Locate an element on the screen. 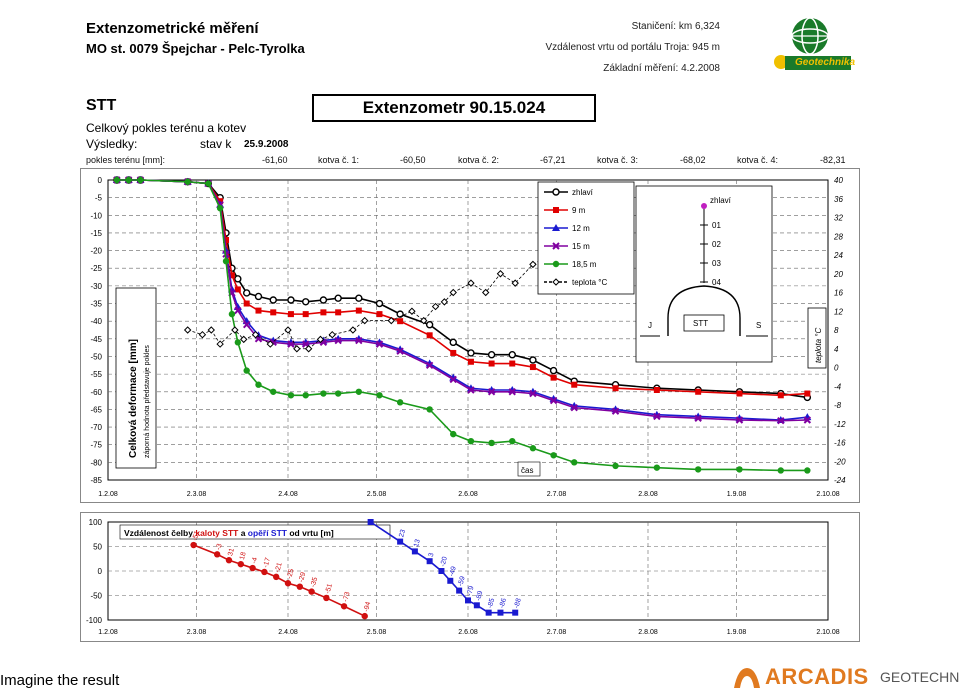 This screenshot has height=695, width=960. y2-tick-label: -4 is located at coordinates (838, 386).